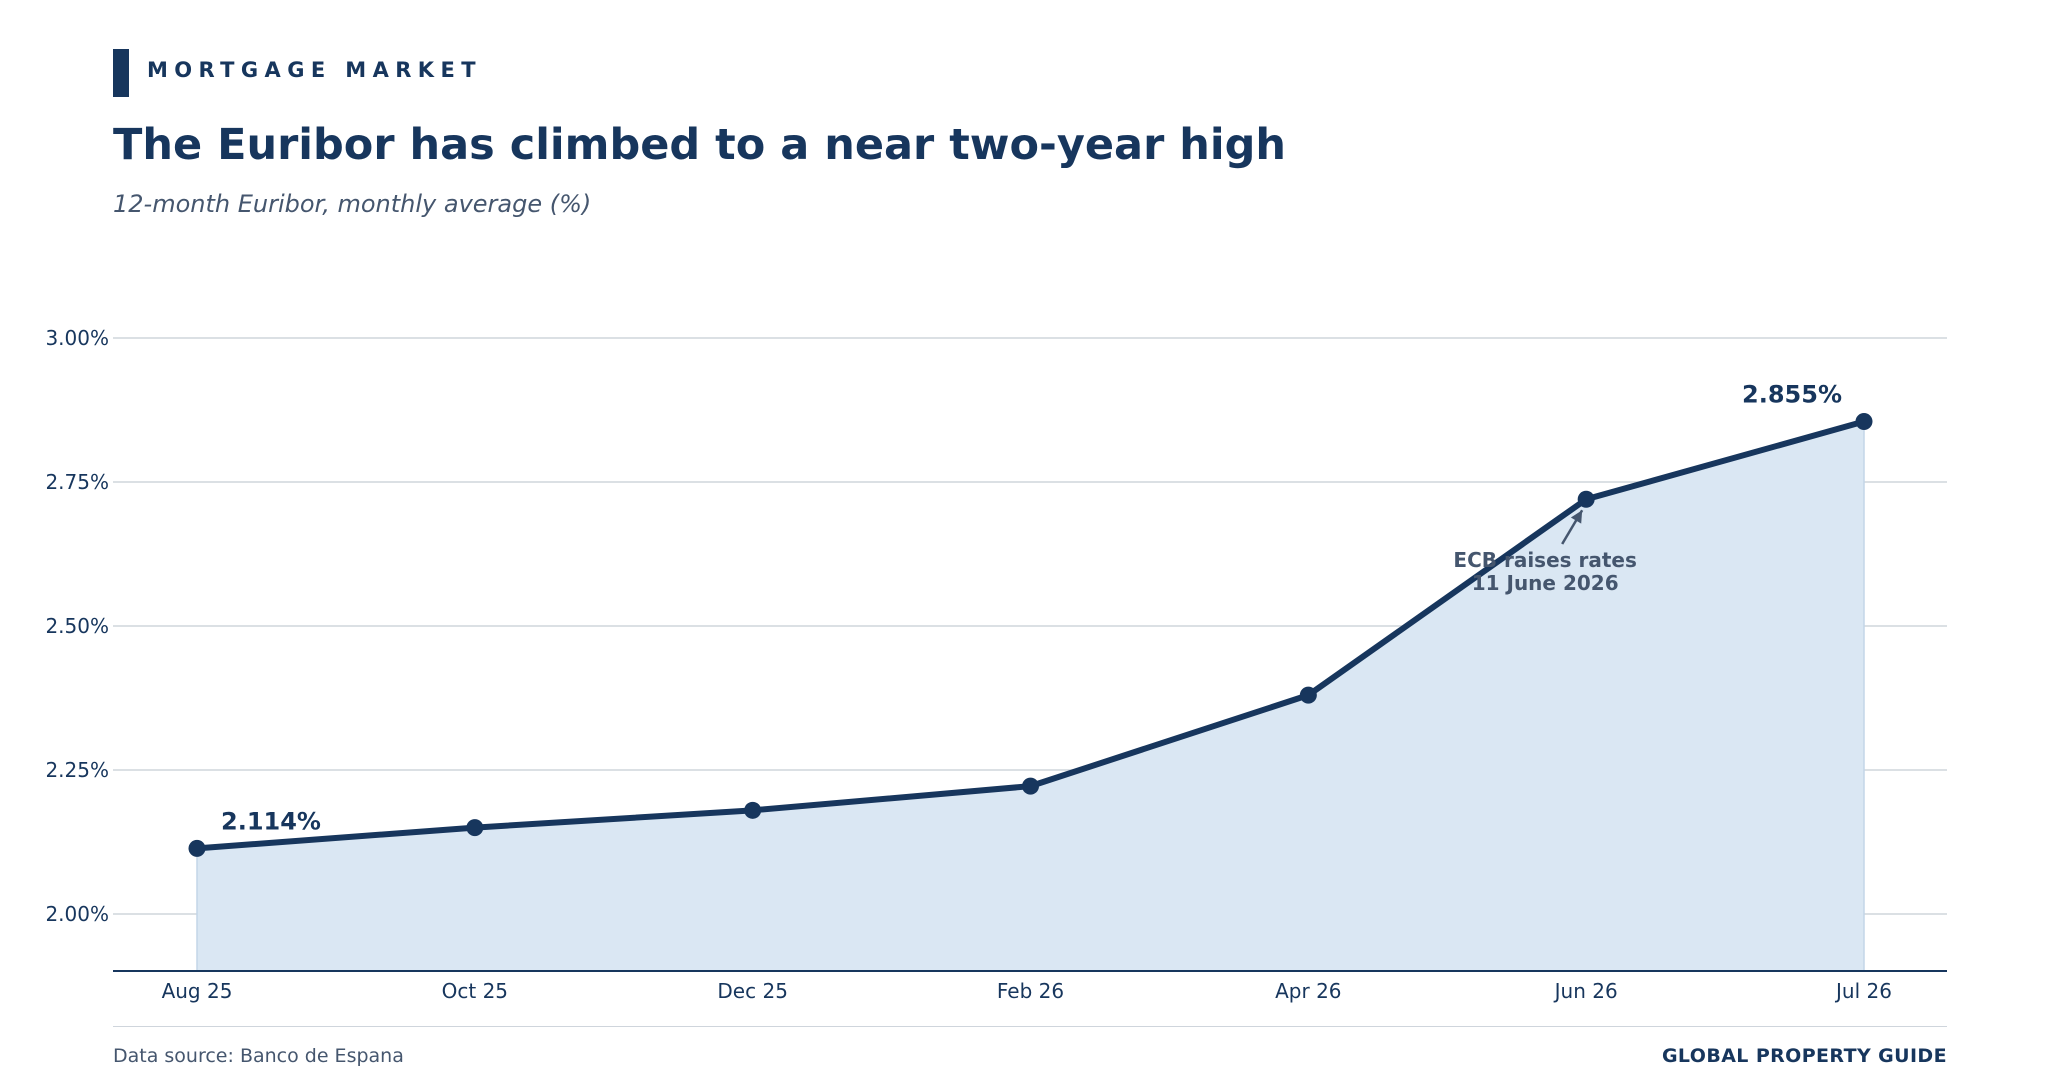  What do you see at coordinates (1545, 560) in the screenshot?
I see `annotation-text: ECB raises rates` at bounding box center [1545, 560].